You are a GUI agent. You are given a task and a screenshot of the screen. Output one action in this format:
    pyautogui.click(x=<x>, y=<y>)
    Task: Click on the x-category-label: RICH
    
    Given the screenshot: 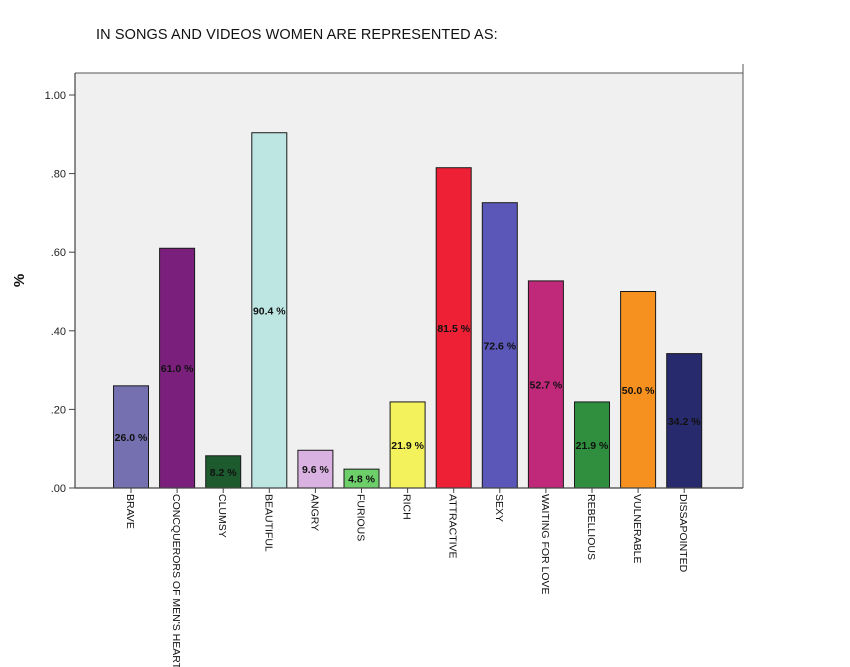 What is the action you would take?
    pyautogui.click(x=407, y=507)
    